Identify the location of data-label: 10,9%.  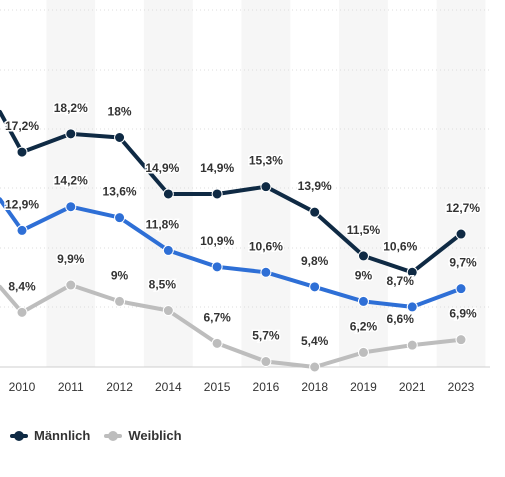
(217, 241).